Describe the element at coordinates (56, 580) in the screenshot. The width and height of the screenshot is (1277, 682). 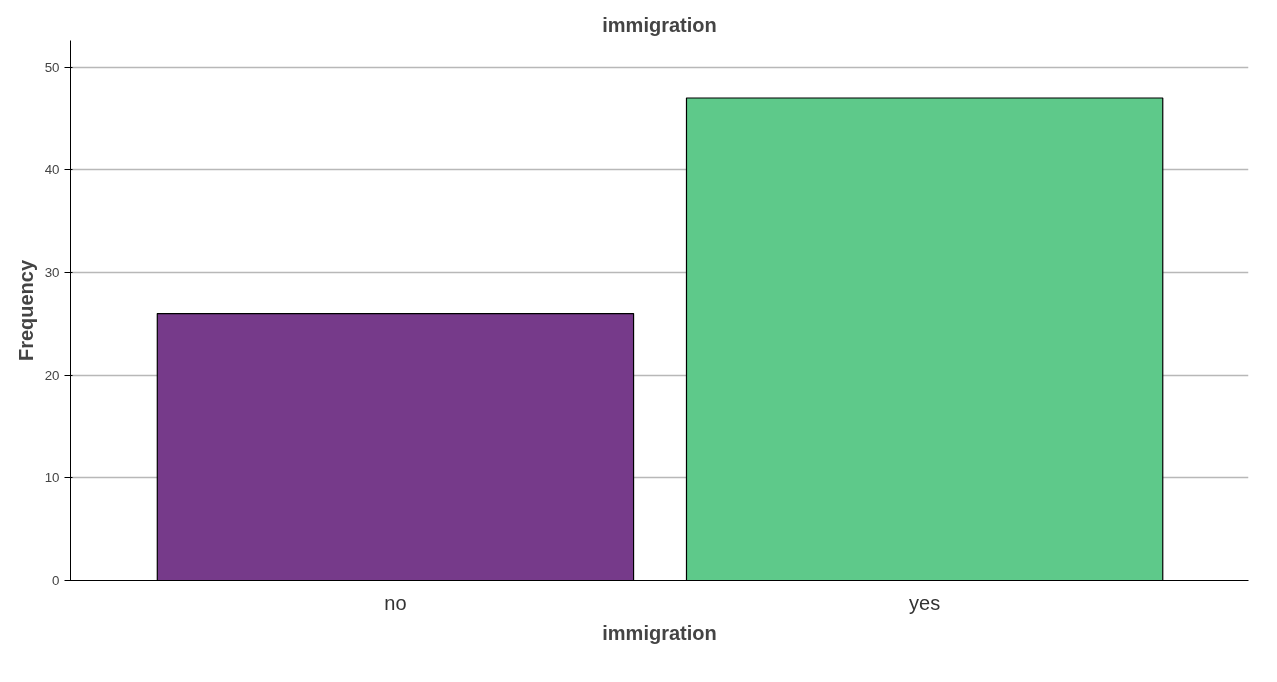
I see `y-tick-label: 0` at that location.